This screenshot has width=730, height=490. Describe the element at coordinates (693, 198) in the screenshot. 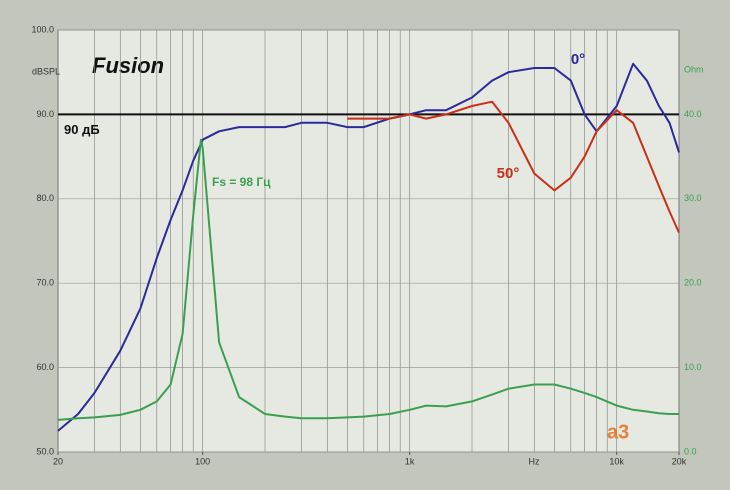

I see `y2-tick-label: 30.0` at that location.